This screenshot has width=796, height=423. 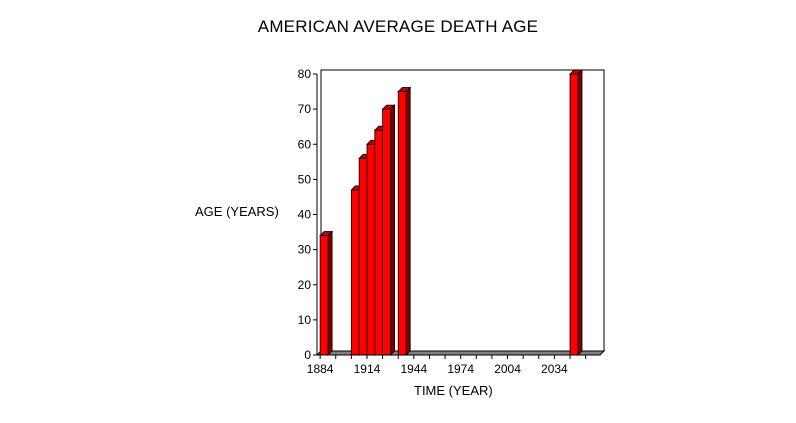 I want to click on y-tick-label: 0, so click(x=307, y=355).